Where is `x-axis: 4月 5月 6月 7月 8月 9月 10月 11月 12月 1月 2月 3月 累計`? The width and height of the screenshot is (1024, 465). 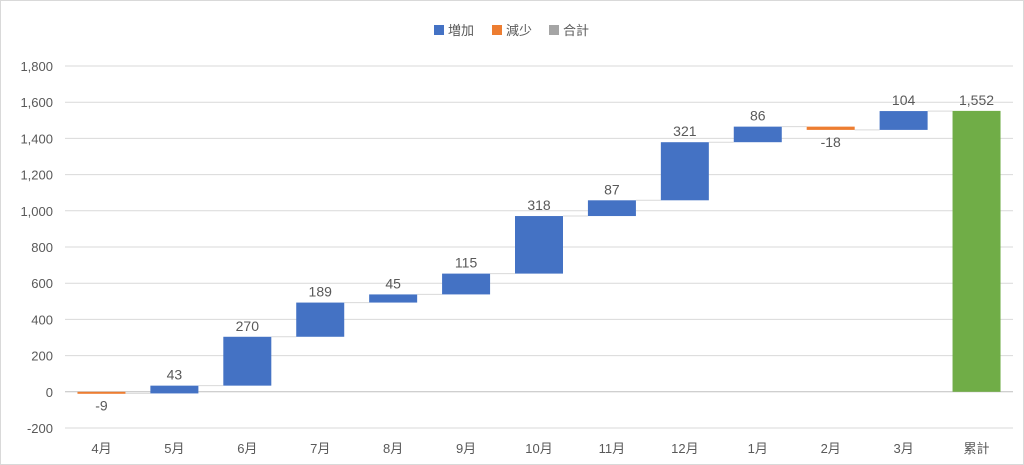 x-axis: 4月 5月 6月 7月 8月 9月 10月 11月 12月 1月 2月 3月 累計 is located at coordinates (540, 448).